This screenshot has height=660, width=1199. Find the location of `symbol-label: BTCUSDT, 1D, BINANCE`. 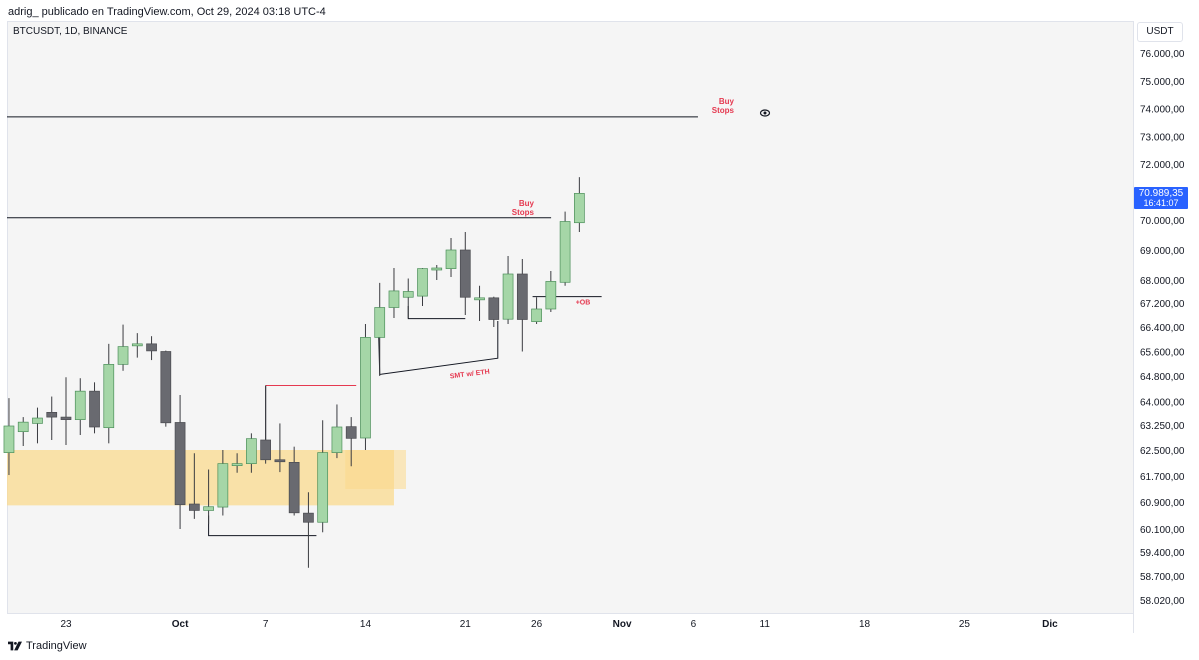

symbol-label: BTCUSDT, 1D, BINANCE is located at coordinates (70, 31).